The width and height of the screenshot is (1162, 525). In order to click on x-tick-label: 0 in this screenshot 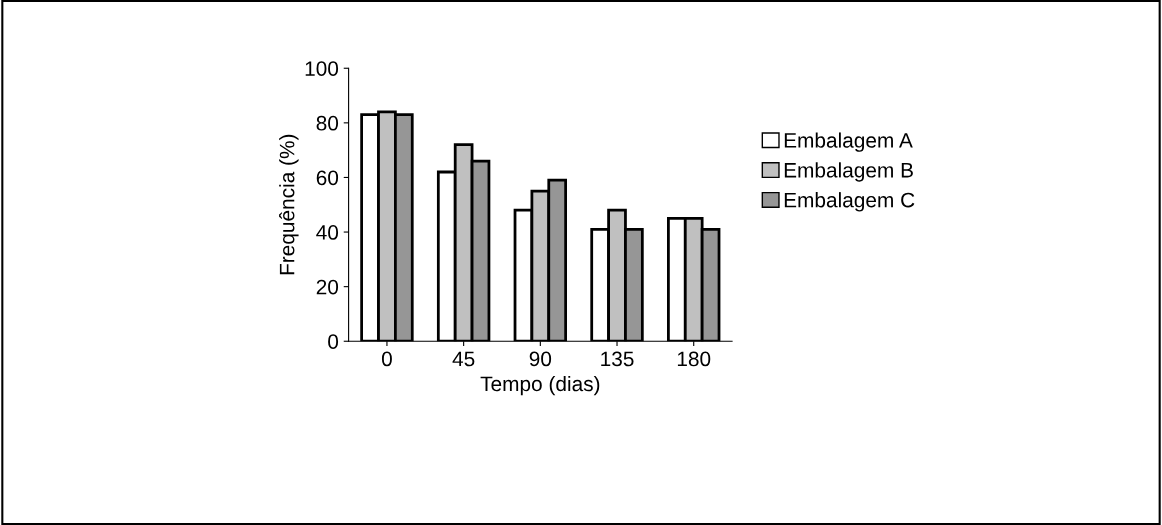, I will do `click(386, 359)`.